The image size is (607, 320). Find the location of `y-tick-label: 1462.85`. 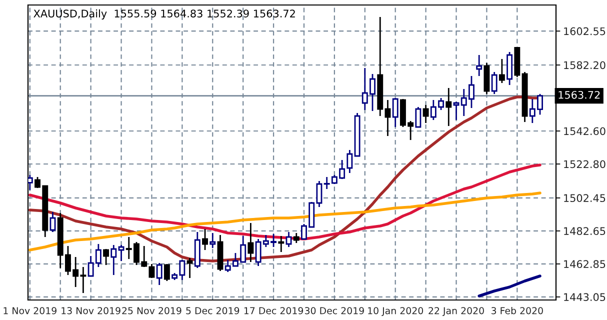

y-tick-label: 1462.85 is located at coordinates (585, 264).